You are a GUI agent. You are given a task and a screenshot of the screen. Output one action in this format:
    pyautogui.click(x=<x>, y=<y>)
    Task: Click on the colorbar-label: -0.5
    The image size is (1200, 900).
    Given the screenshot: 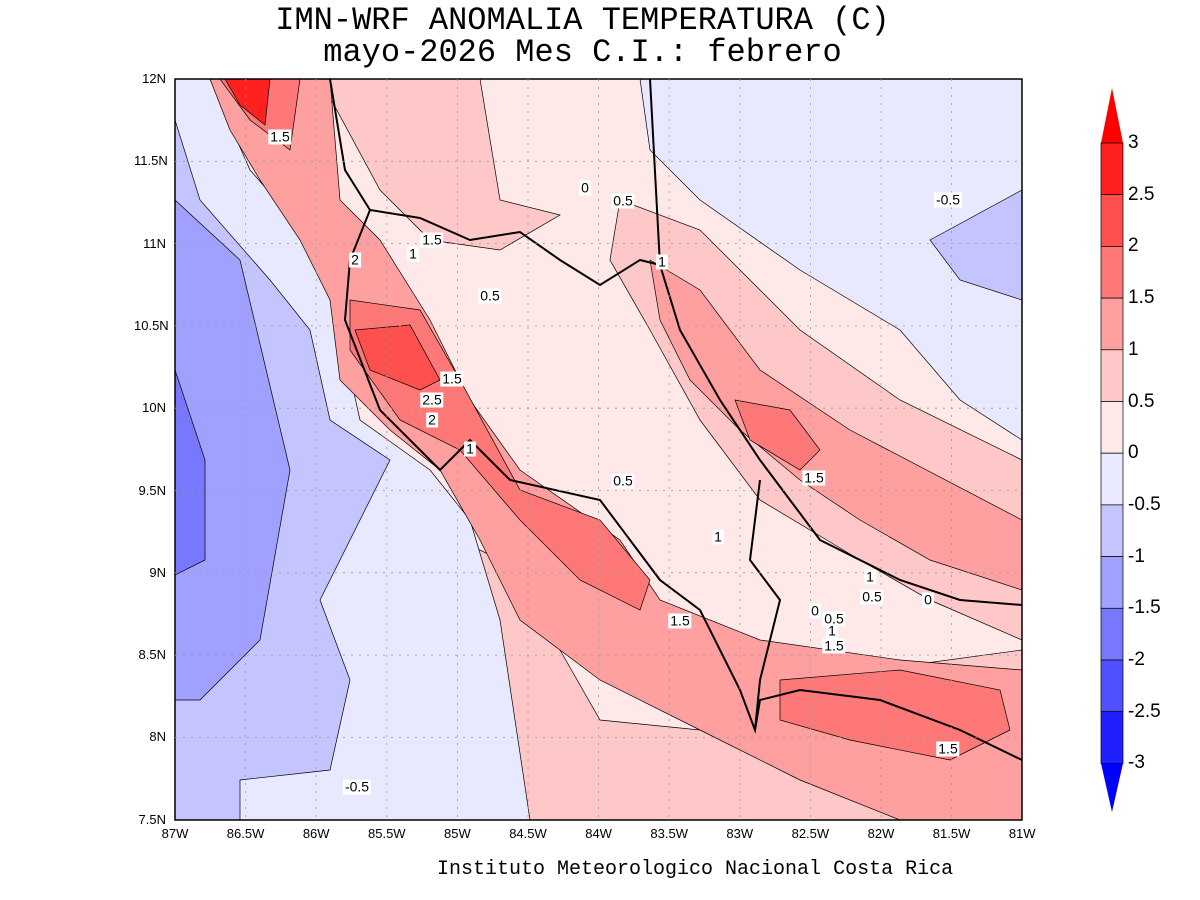 What is the action you would take?
    pyautogui.click(x=1144, y=504)
    